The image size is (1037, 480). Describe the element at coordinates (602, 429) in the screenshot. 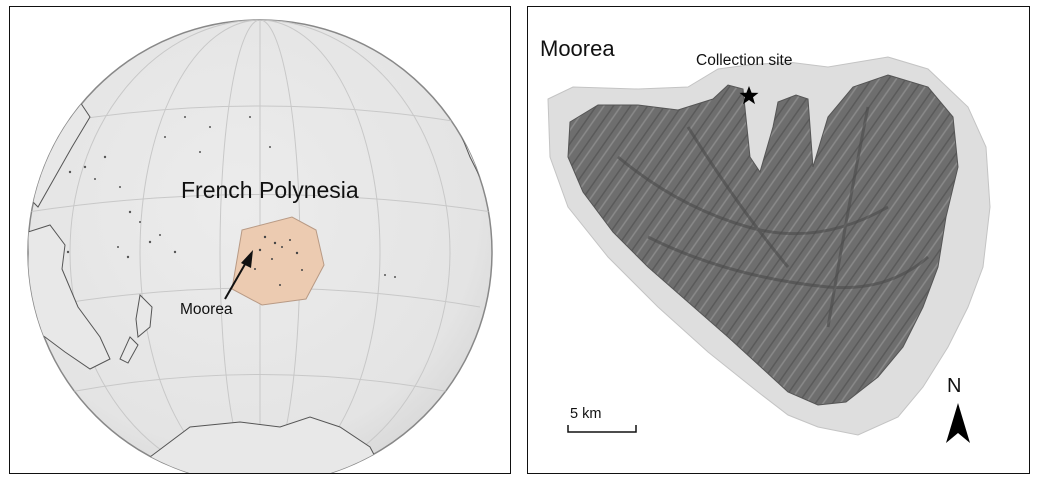

I see `scale-bar` at that location.